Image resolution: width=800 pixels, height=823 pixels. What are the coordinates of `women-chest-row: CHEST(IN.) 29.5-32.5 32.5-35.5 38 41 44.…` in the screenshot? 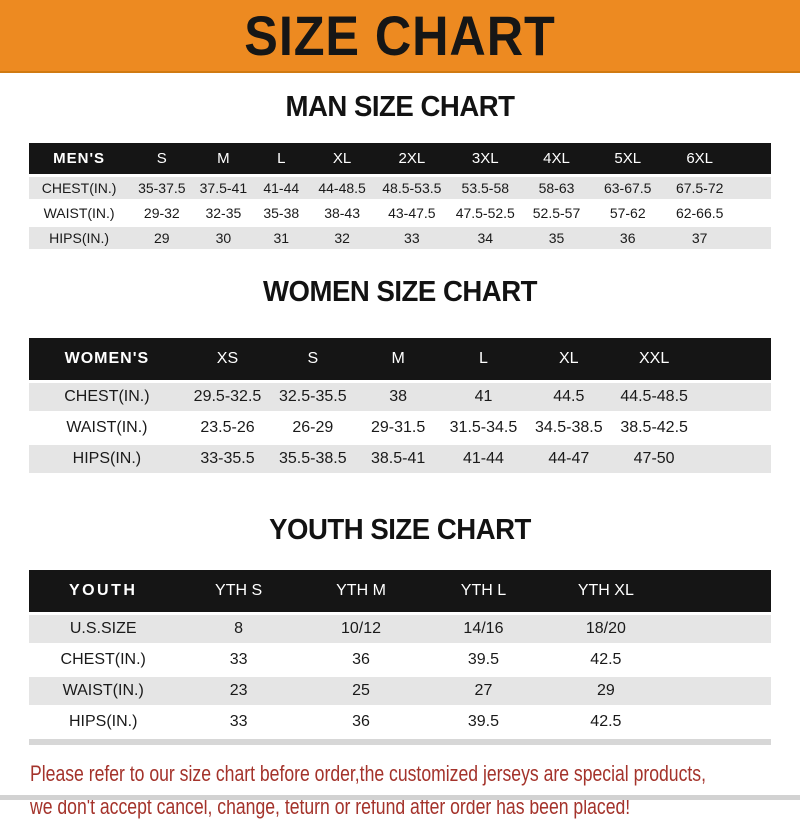 It's located at (400, 397).